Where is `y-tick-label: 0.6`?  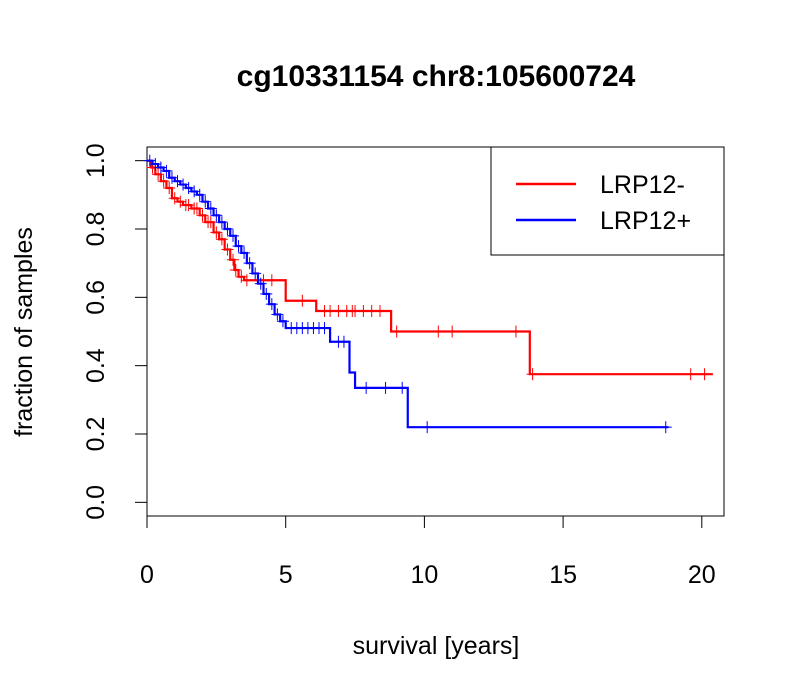 y-tick-label: 0.6 is located at coordinates (96, 297).